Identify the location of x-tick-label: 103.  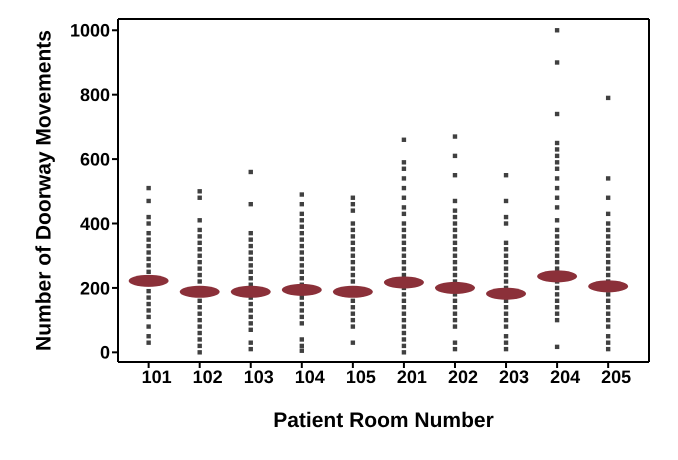
(259, 376).